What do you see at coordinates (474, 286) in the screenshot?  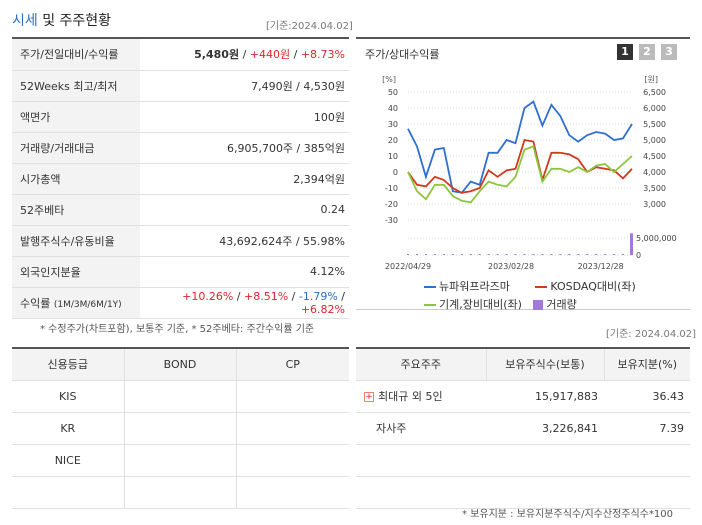 I see `legend-label: 뉴파워프라즈마` at bounding box center [474, 286].